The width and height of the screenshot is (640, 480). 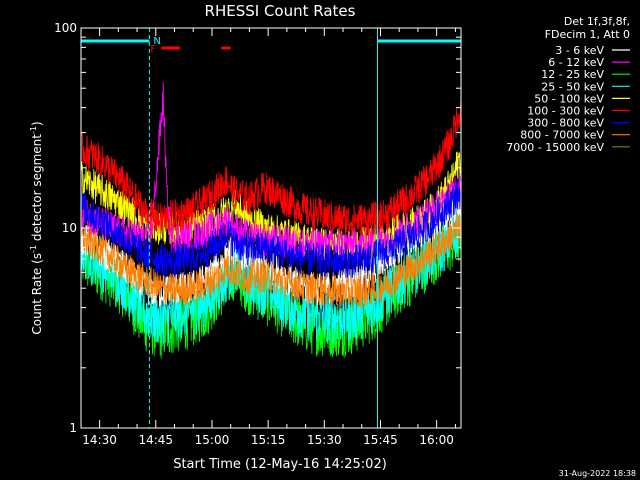 What do you see at coordinates (565, 111) in the screenshot?
I see `legend-label: 100 - 300 keV` at bounding box center [565, 111].